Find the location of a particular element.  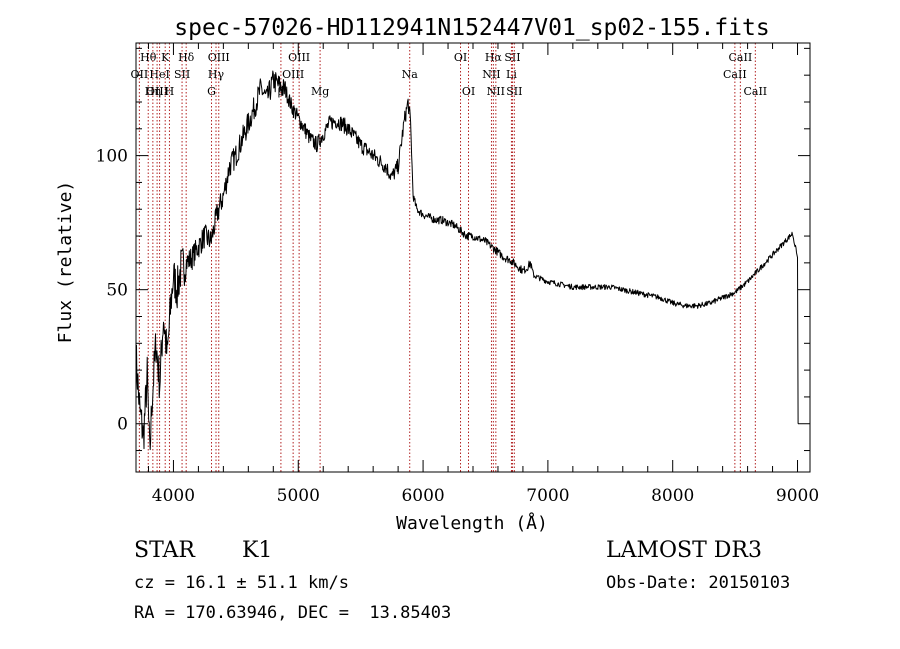

line-marker-label: Hθ is located at coordinates (148, 57).